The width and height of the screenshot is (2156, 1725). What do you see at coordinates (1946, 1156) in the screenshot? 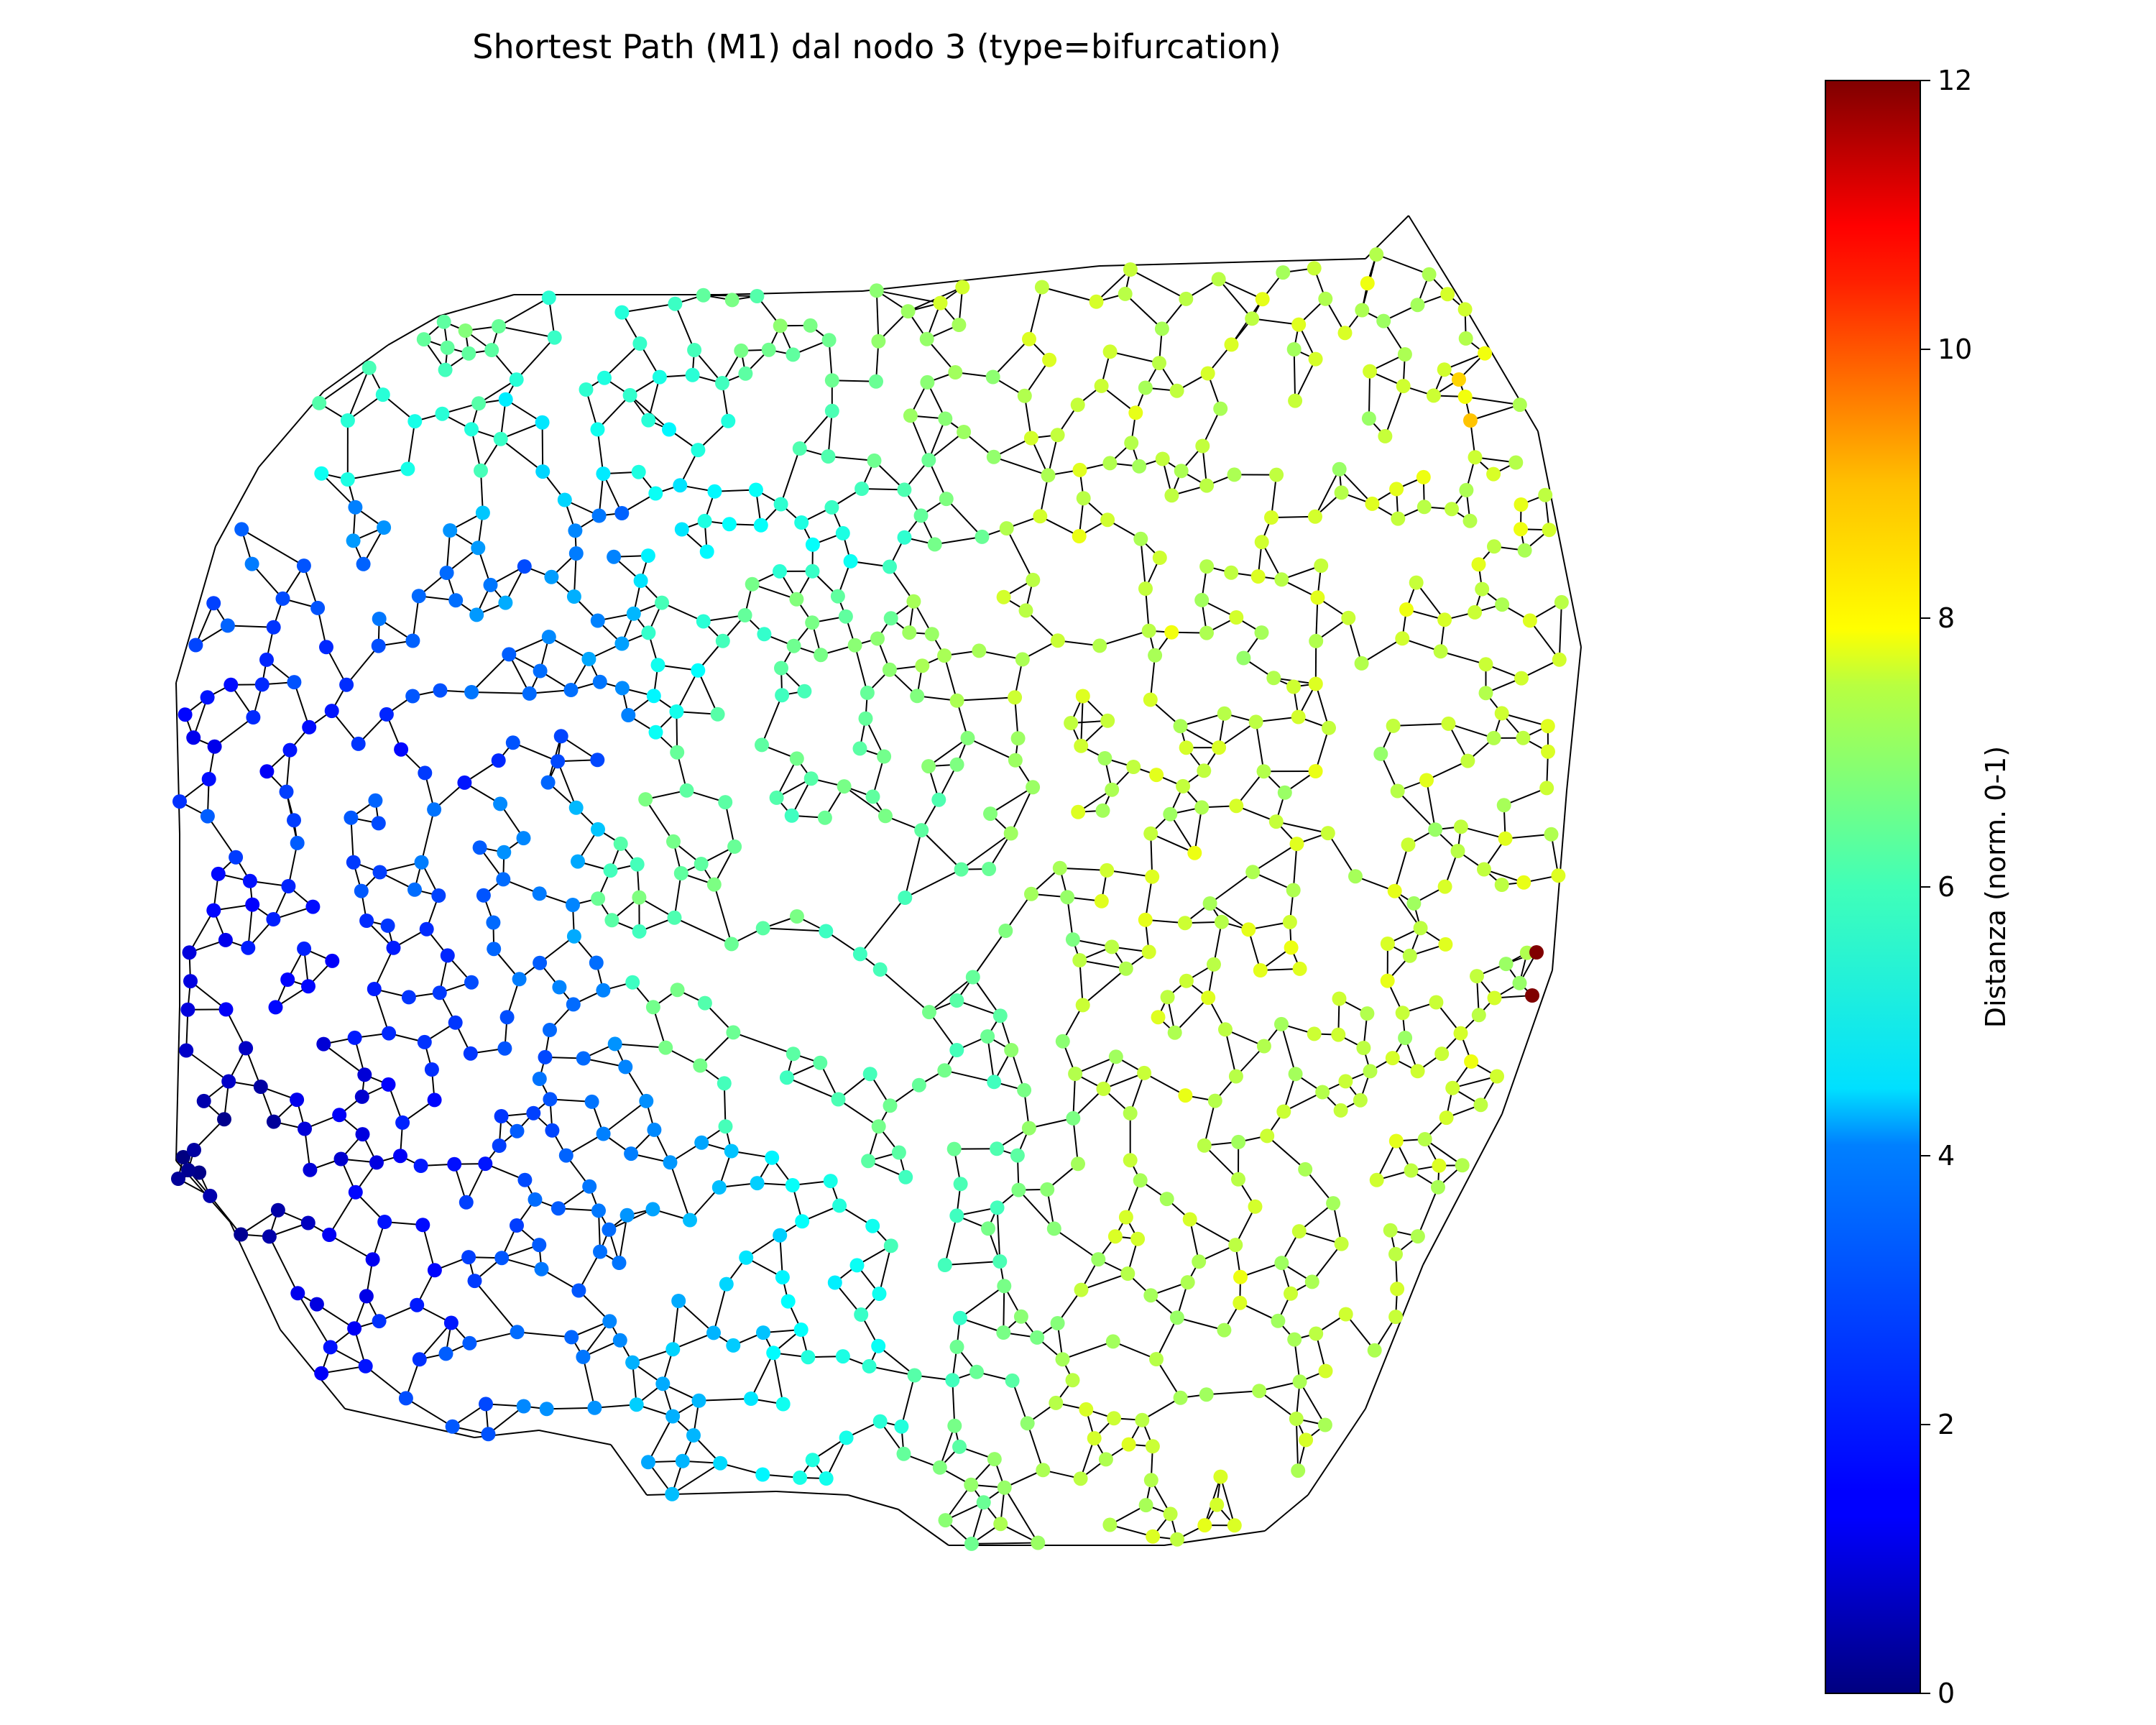
I see `colorbar-tick-label: 4` at bounding box center [1946, 1156].